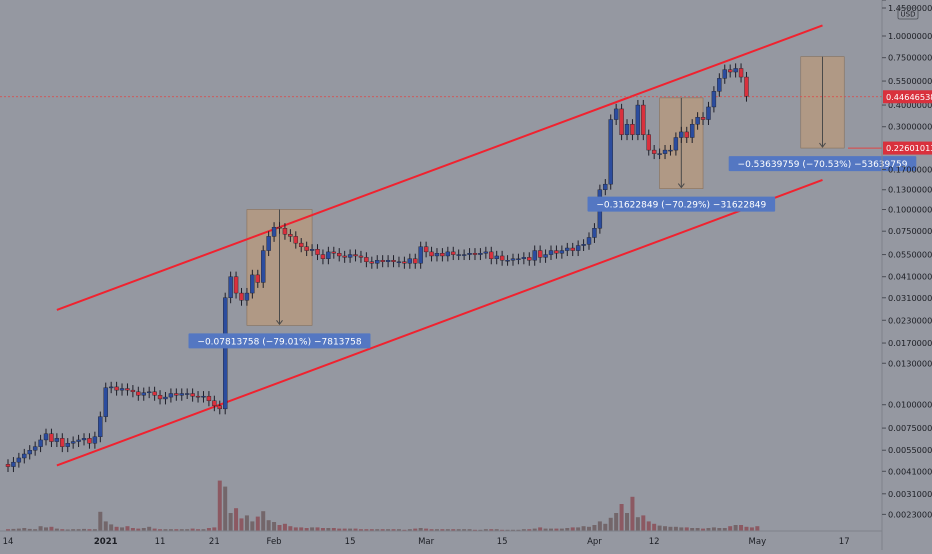 This screenshot has height=554, width=932. Describe the element at coordinates (844, 542) in the screenshot. I see `time-tick-label: 17` at that location.